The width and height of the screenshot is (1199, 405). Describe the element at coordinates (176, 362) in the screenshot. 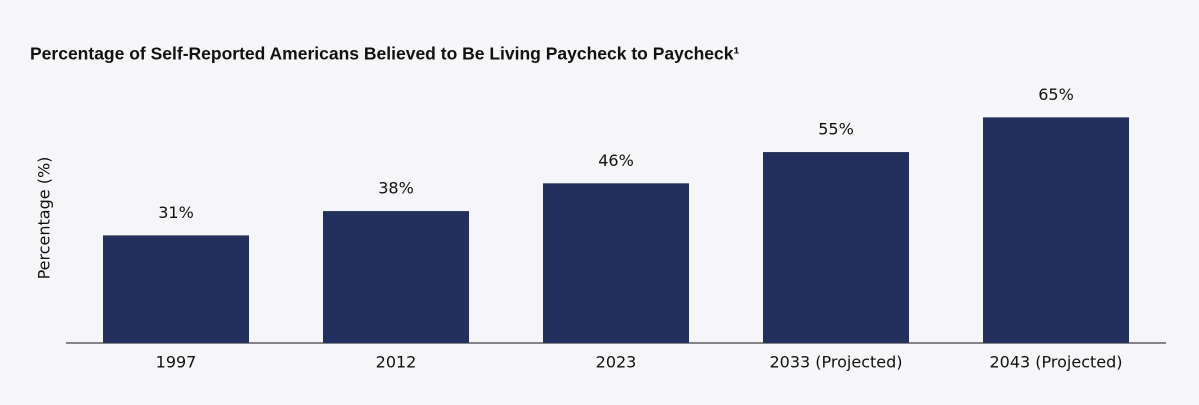

I see `x-tick-label: 1997` at that location.